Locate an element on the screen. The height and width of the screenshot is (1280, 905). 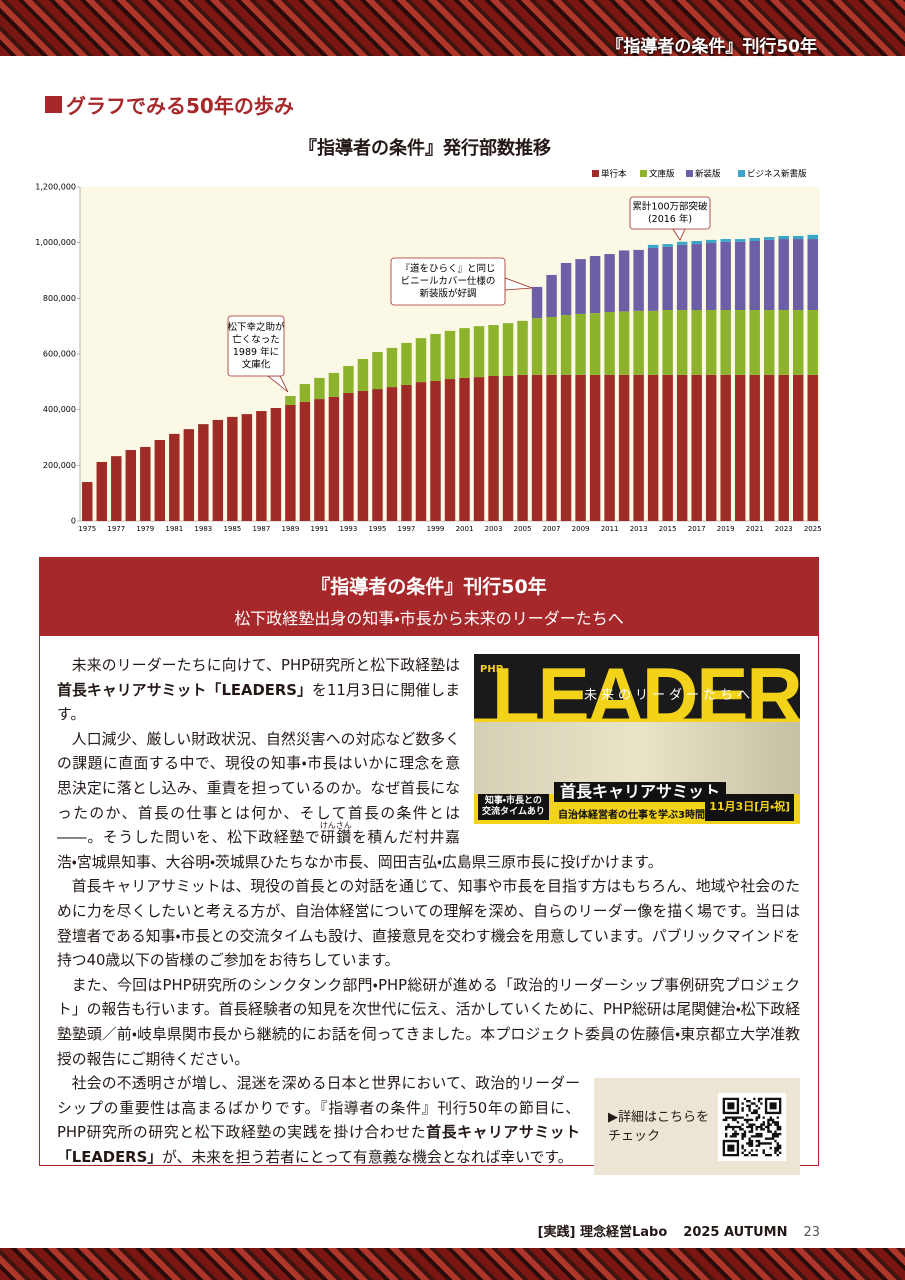
x-tick-label: 1989 is located at coordinates (290, 529).